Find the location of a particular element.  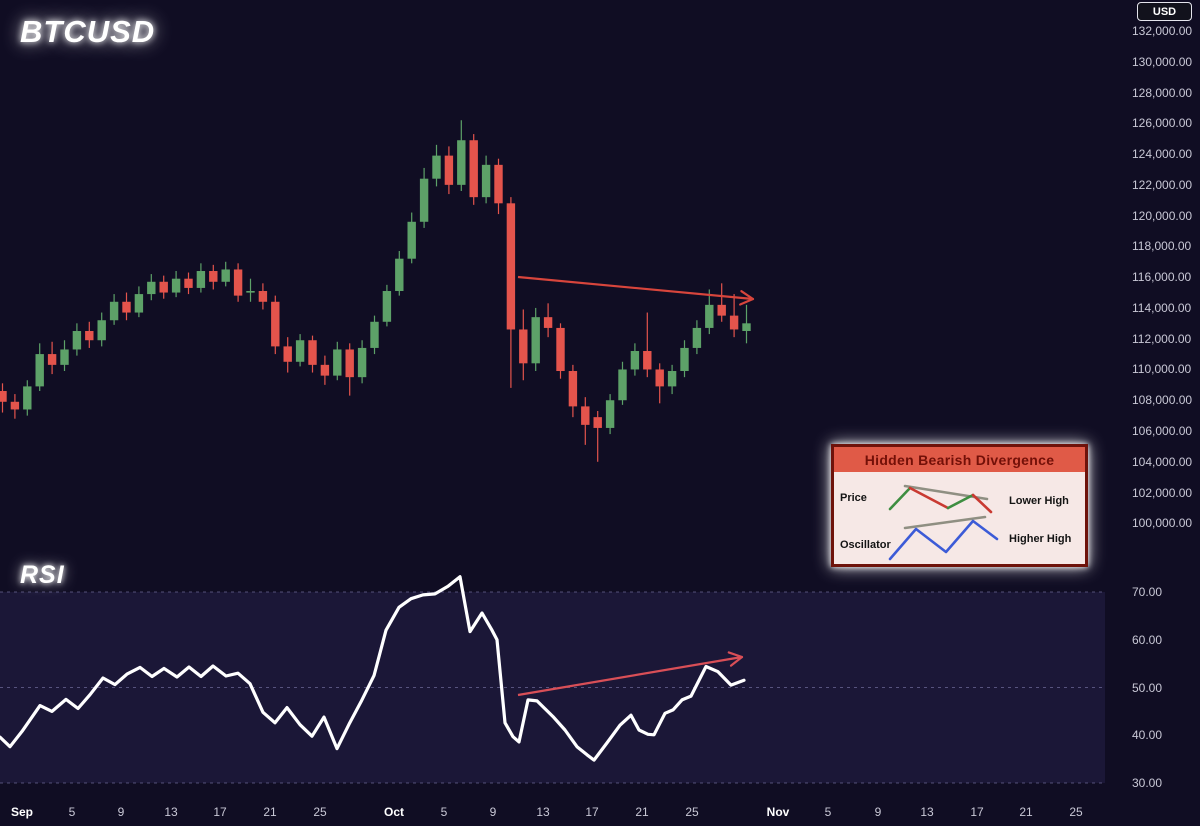

legend-higher-high-label: Higher High is located at coordinates (1040, 539).